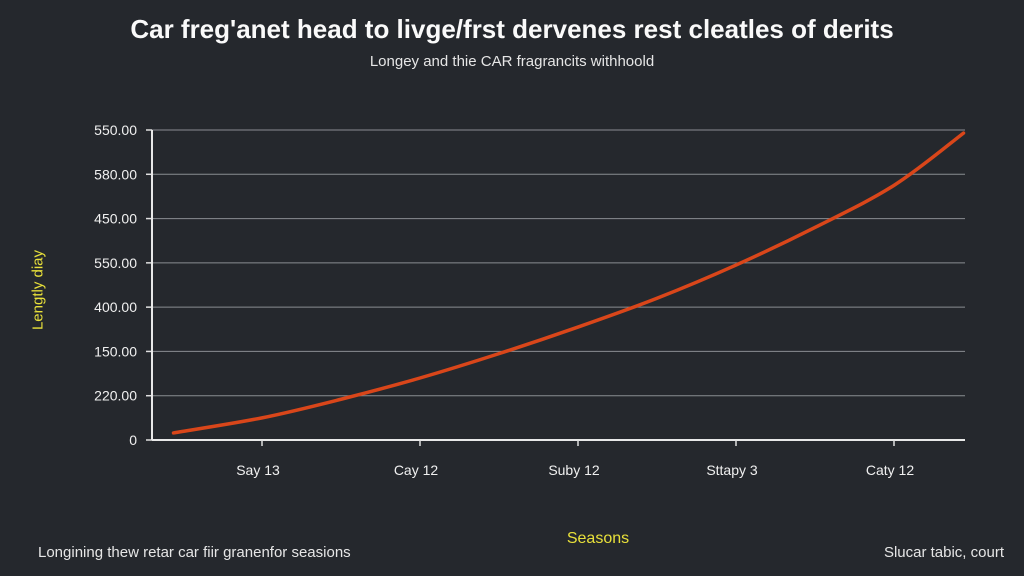 This screenshot has height=576, width=1024. Describe the element at coordinates (115, 396) in the screenshot. I see `y-tick-label: 220.00` at that location.